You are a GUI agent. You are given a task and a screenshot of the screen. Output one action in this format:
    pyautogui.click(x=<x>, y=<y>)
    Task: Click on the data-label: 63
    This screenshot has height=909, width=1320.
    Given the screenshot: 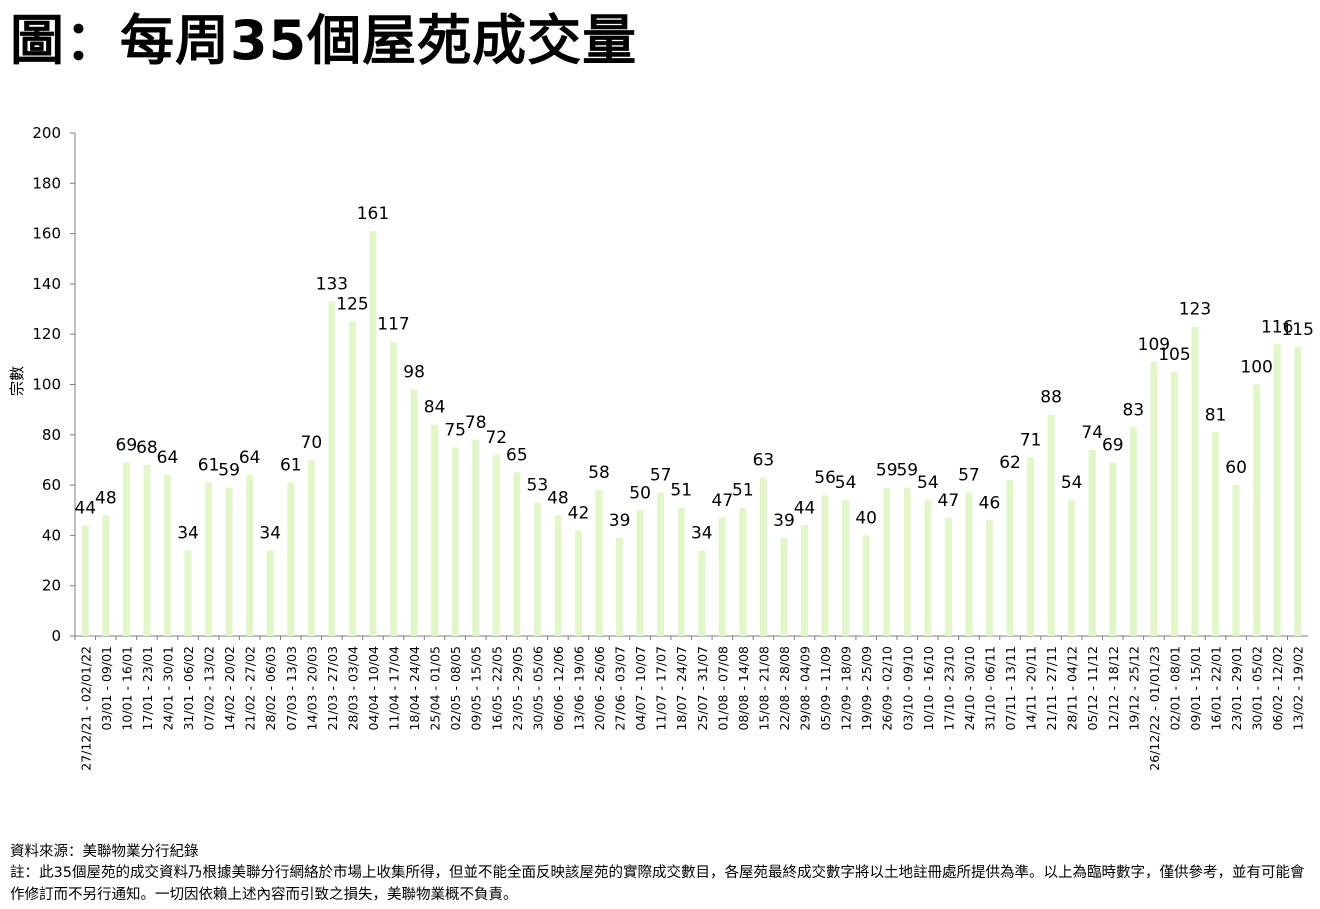 What is the action you would take?
    pyautogui.click(x=764, y=461)
    